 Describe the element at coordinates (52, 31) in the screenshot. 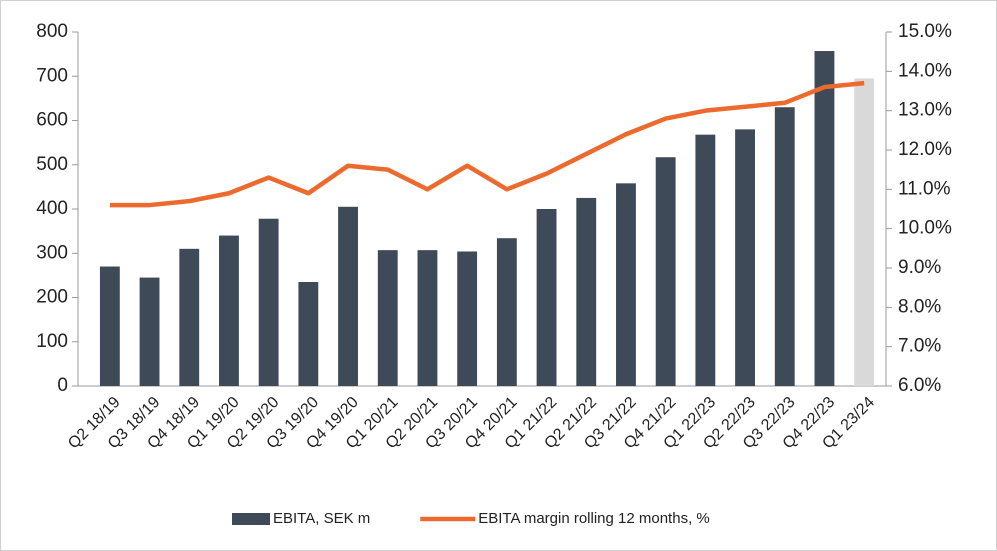

I see `y-tick-label: 800` at that location.